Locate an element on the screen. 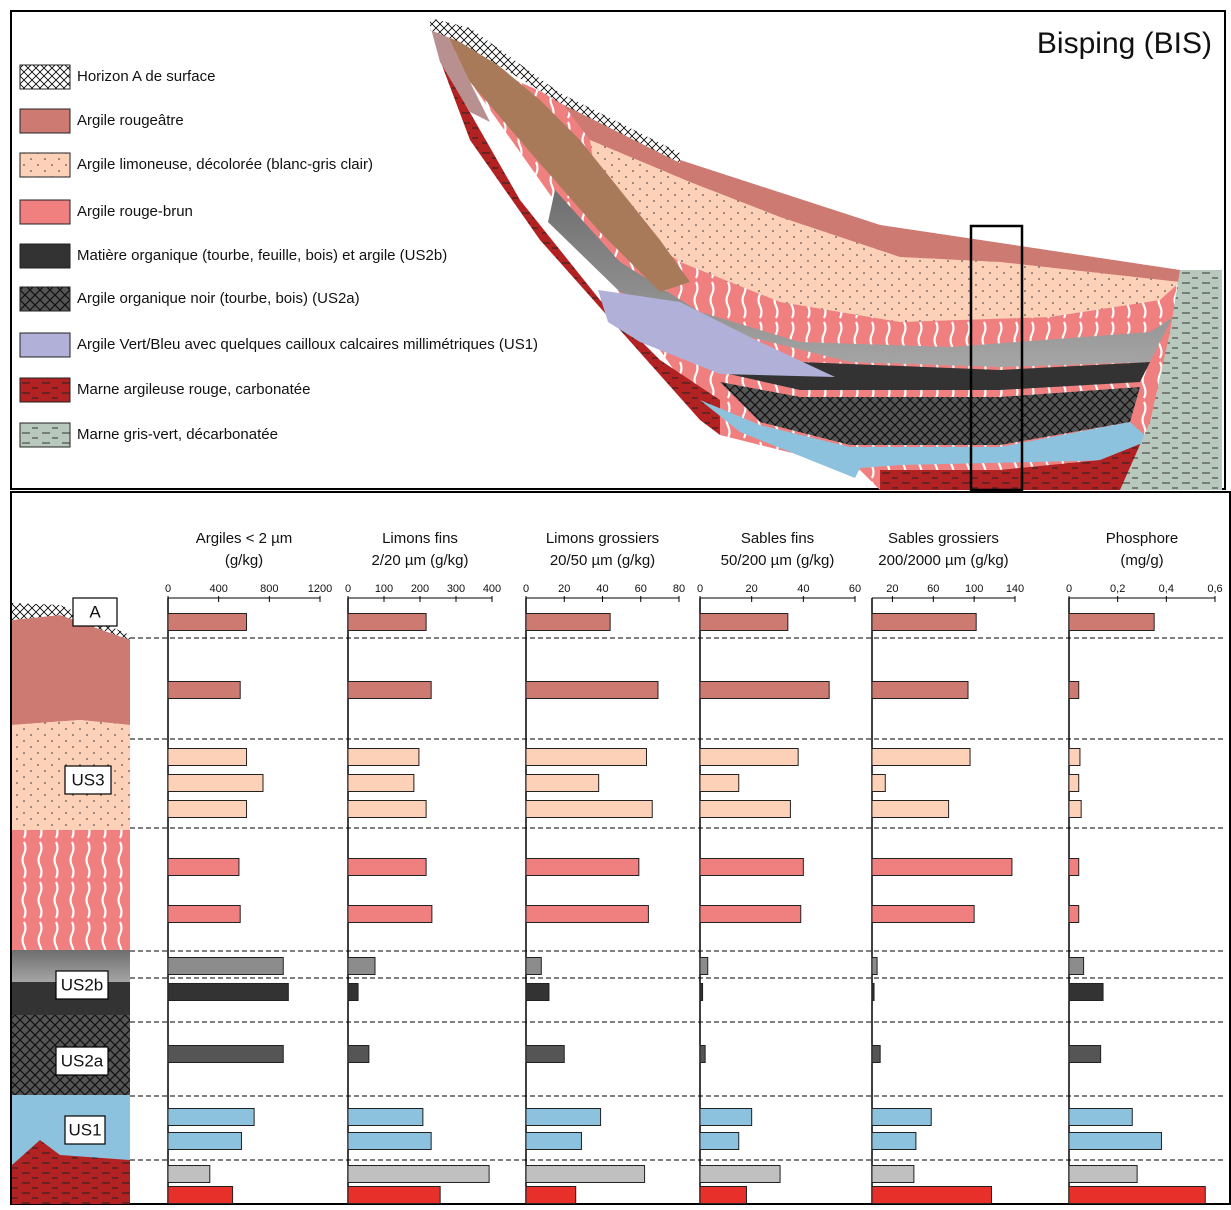  chart-title: Limons fins is located at coordinates (420, 538).